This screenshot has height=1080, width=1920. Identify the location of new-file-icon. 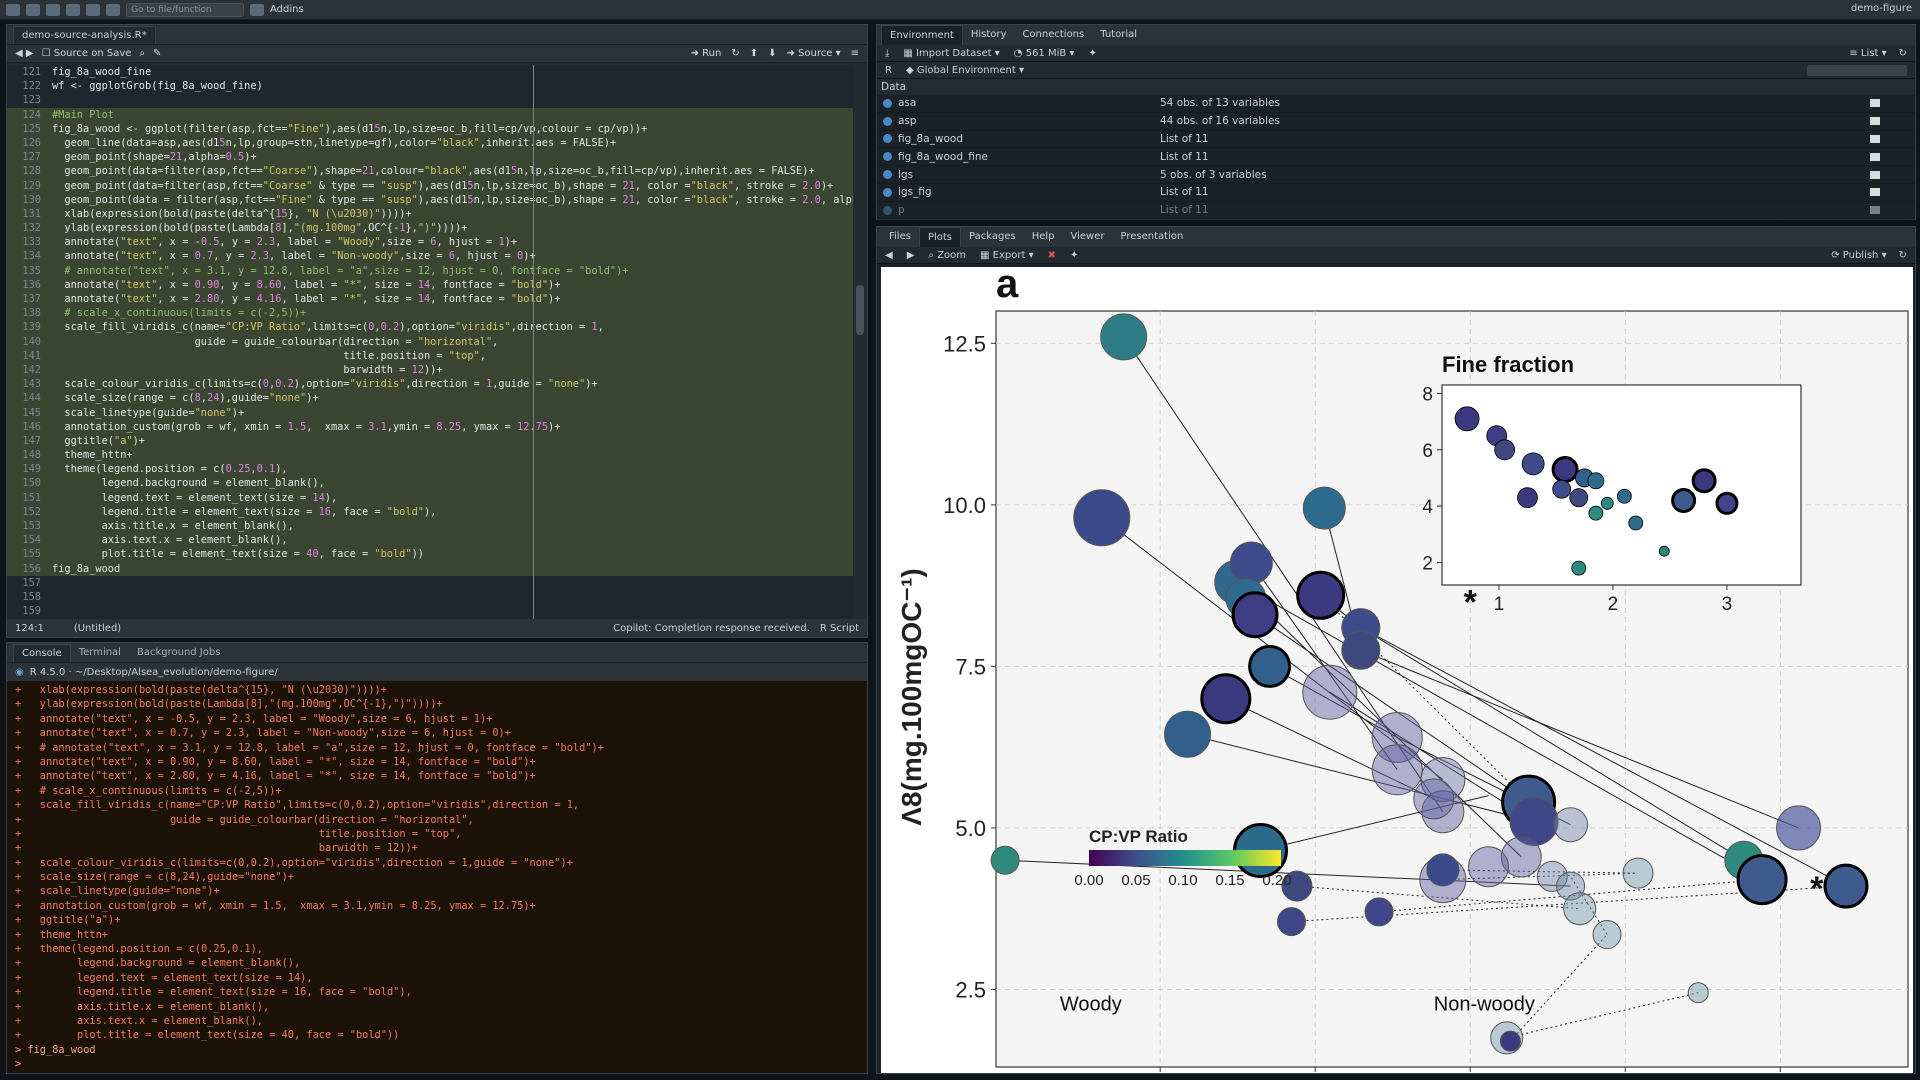
(13, 9).